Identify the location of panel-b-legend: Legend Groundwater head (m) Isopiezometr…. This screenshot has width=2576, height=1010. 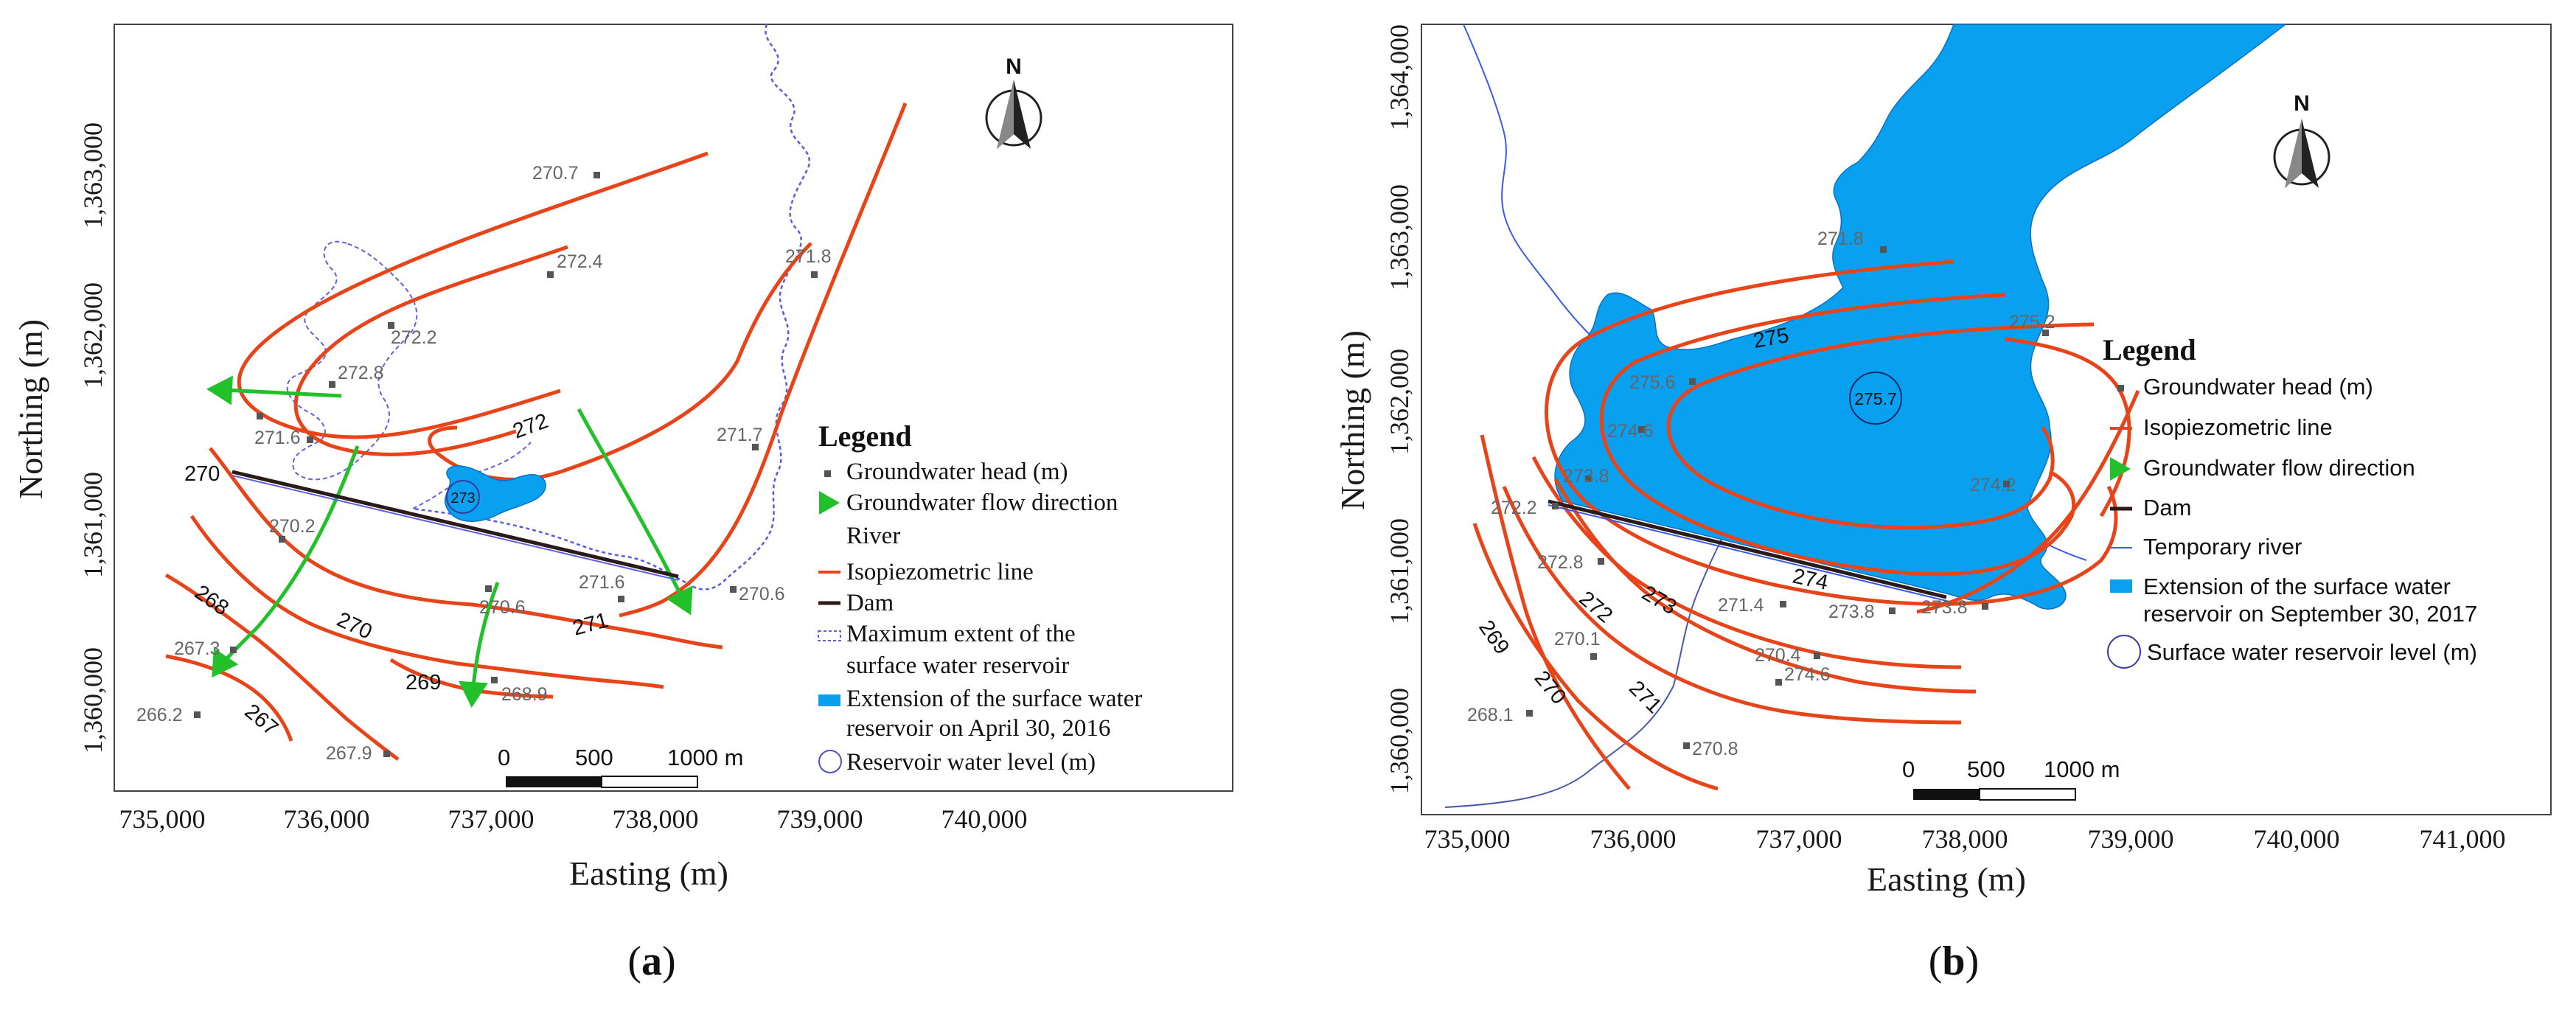
(2290, 501).